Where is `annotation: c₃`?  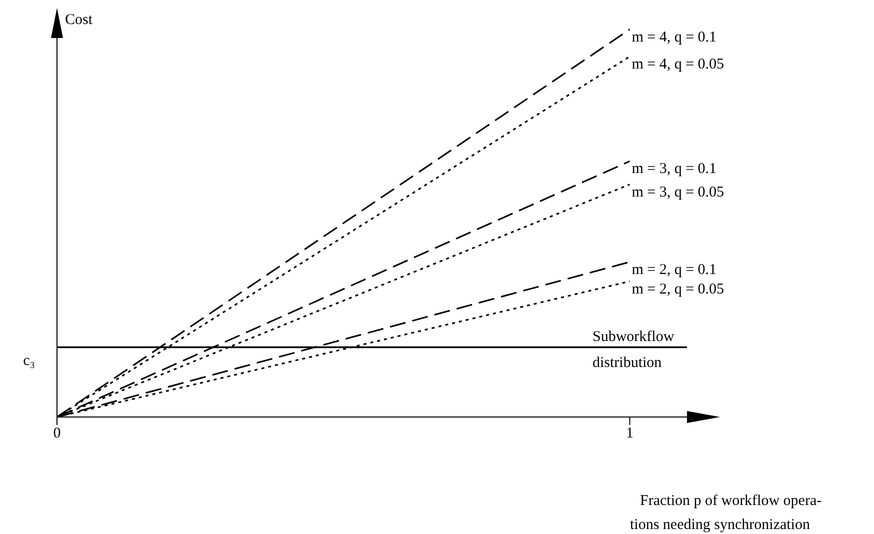 annotation: c₃ is located at coordinates (29, 361).